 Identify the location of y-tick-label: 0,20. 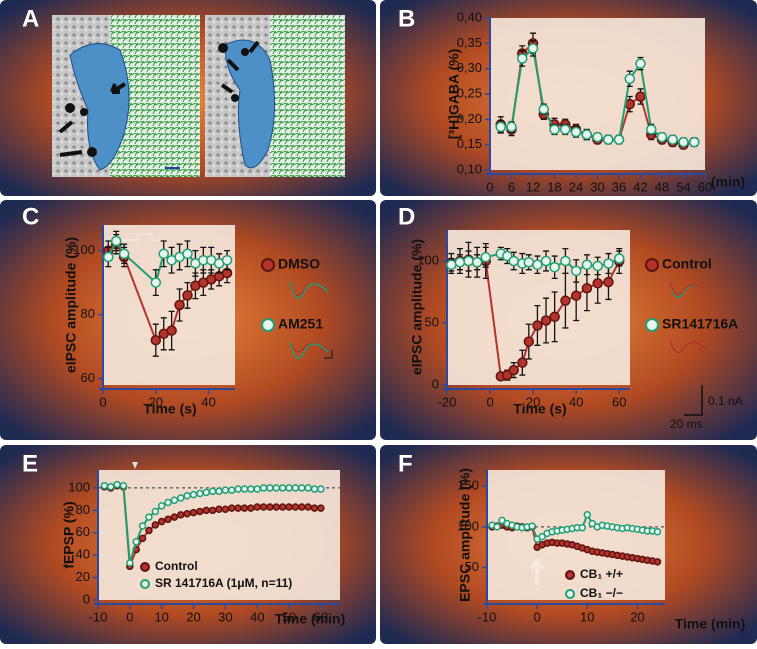
(469, 118).